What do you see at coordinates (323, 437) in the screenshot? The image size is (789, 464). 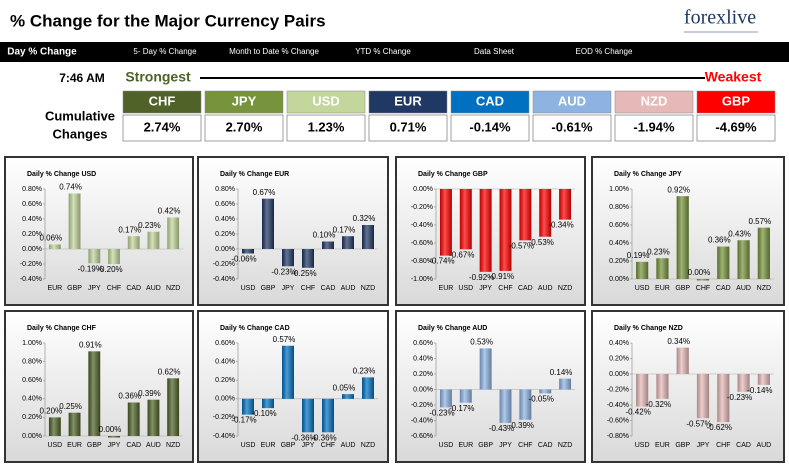 I see `value-label: -0.36%` at bounding box center [323, 437].